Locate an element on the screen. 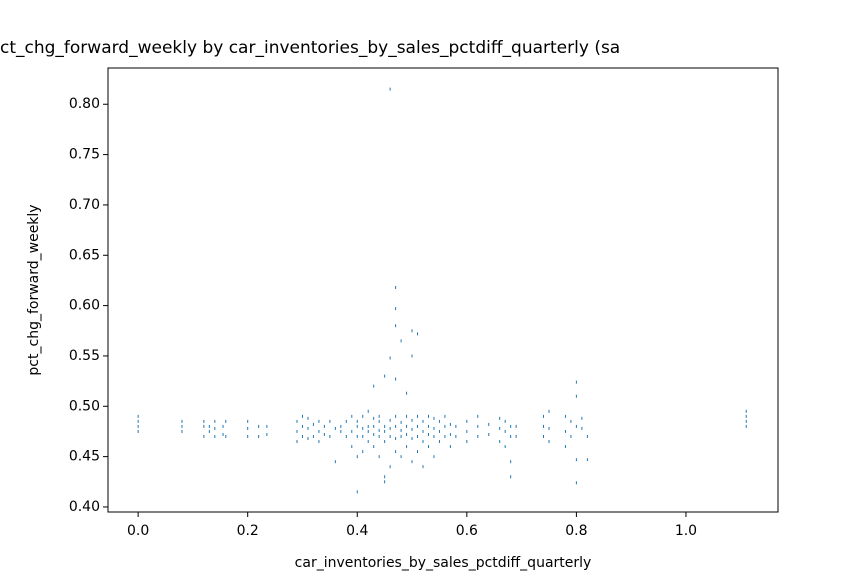 This screenshot has width=864, height=576. y-tick-label: 0.70 is located at coordinates (84, 205).